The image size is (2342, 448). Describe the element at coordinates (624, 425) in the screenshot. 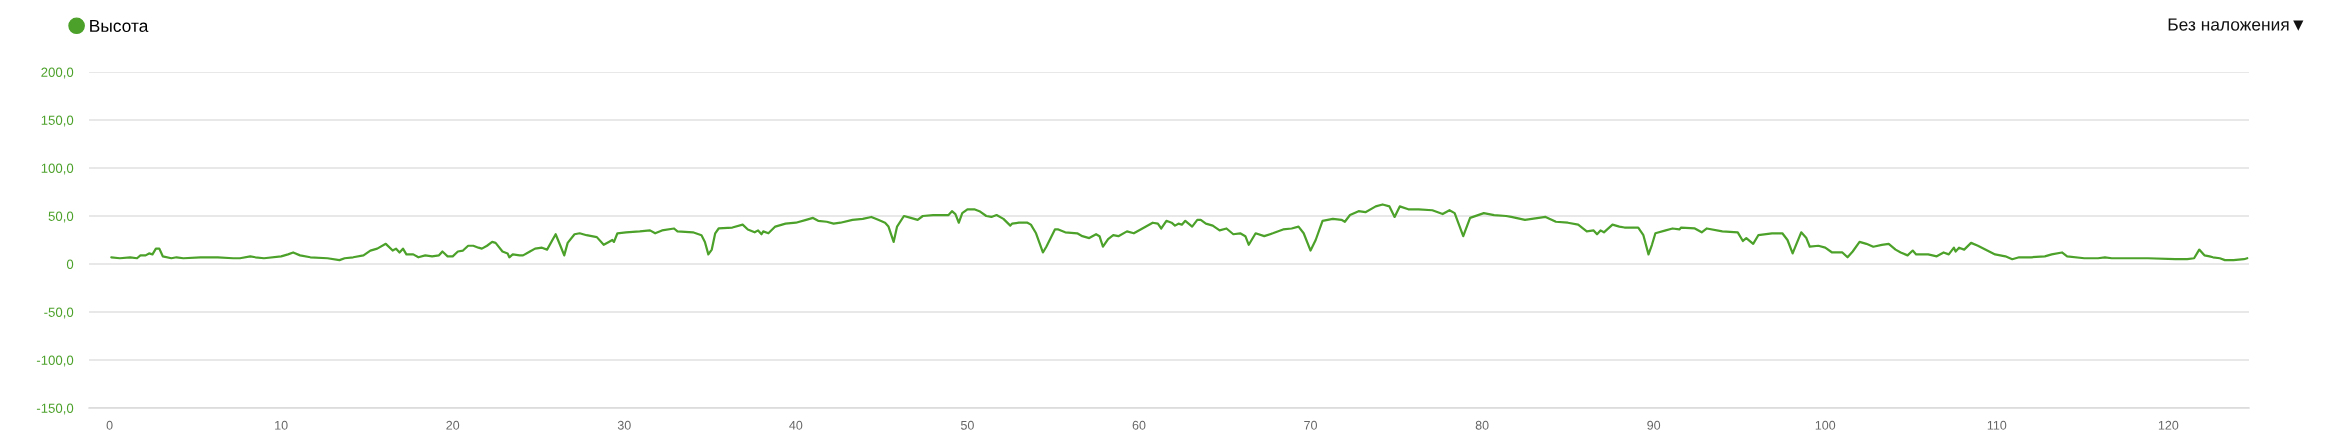

I see `x-tick-label: 30` at that location.